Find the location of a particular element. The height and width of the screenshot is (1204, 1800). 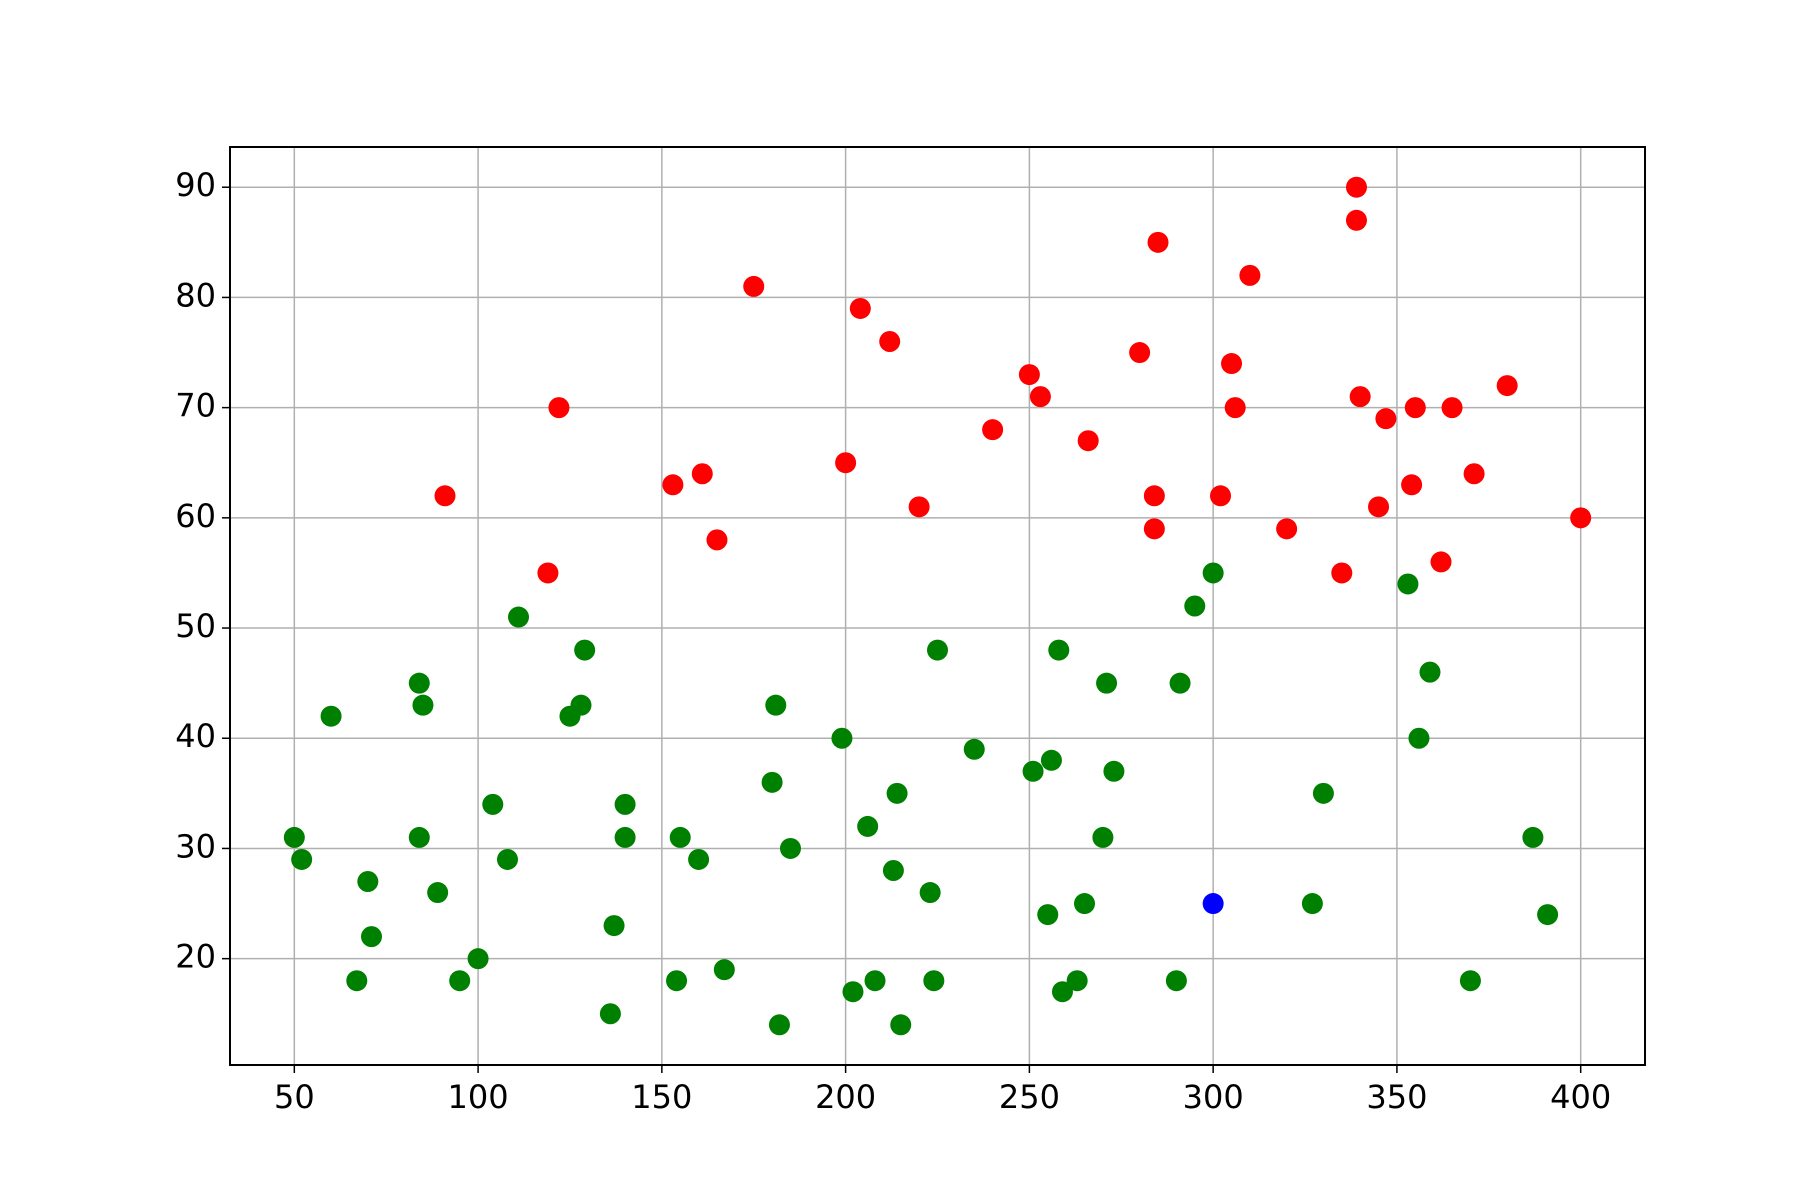

x-tick-label: 100 is located at coordinates (478, 1097).